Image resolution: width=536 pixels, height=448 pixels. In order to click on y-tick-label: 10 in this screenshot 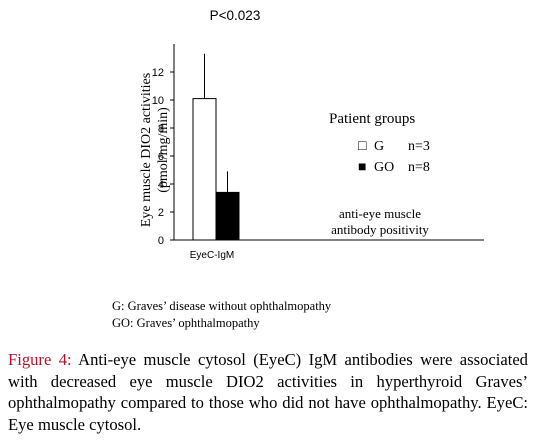, I will do `click(158, 101)`.